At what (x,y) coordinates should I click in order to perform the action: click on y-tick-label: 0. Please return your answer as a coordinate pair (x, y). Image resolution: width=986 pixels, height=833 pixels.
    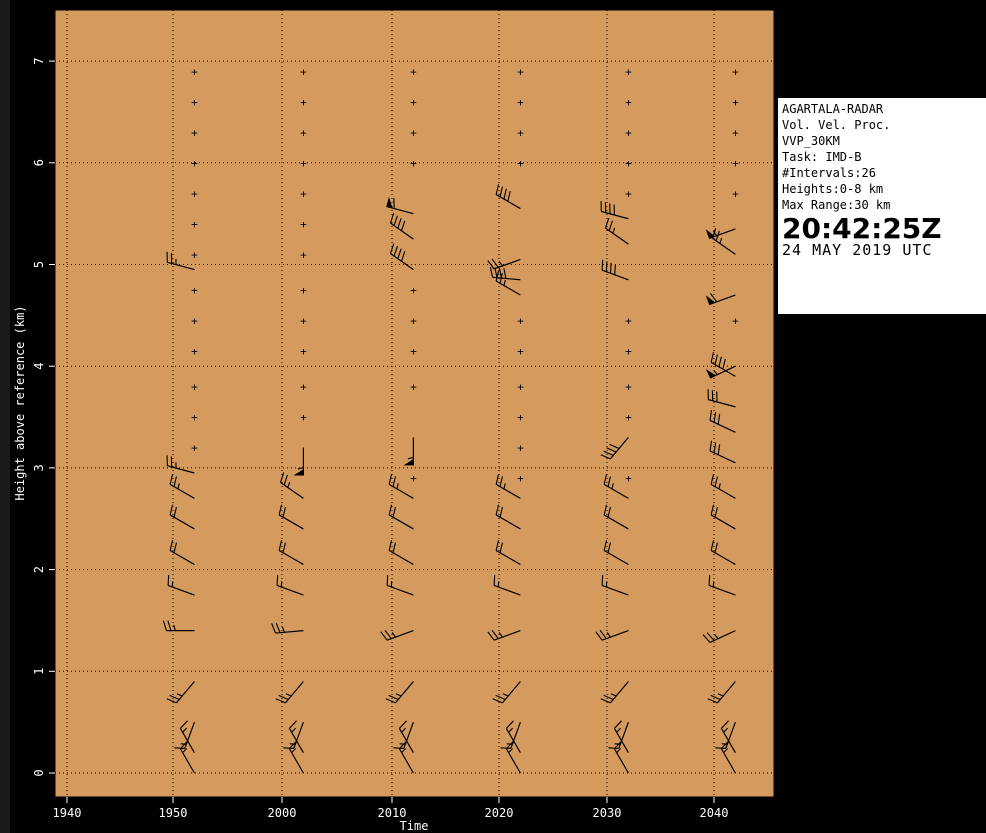
    Looking at the image, I should click on (39, 772).